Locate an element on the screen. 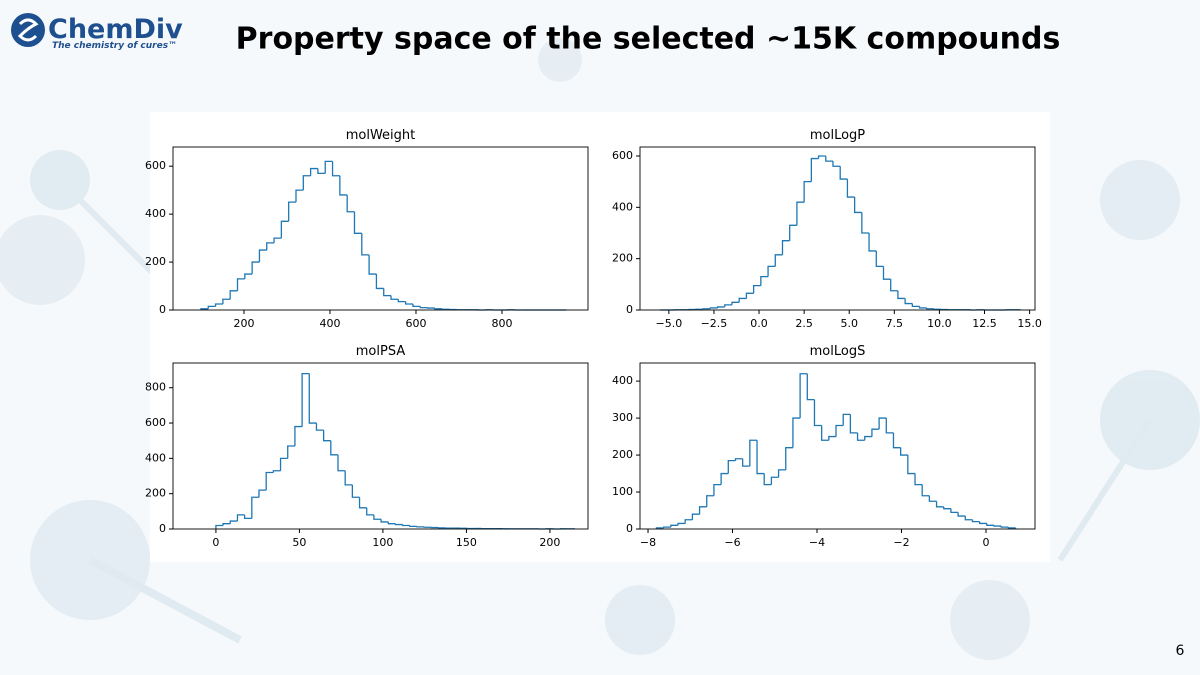 Image resolution: width=1200 pixels, height=675 pixels. y-tick-label: 800 is located at coordinates (155, 387).